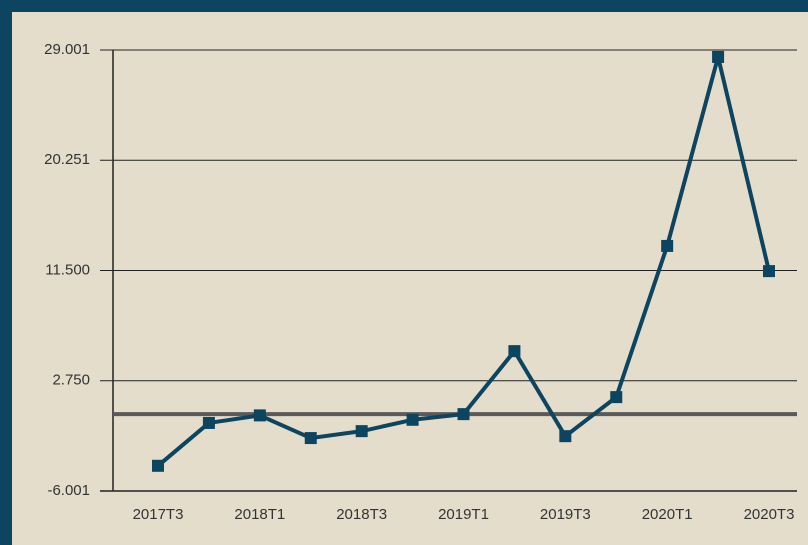 Image resolution: width=808 pixels, height=545 pixels. Describe the element at coordinates (67, 49) in the screenshot. I see `y-tick-label: 29.001` at that location.